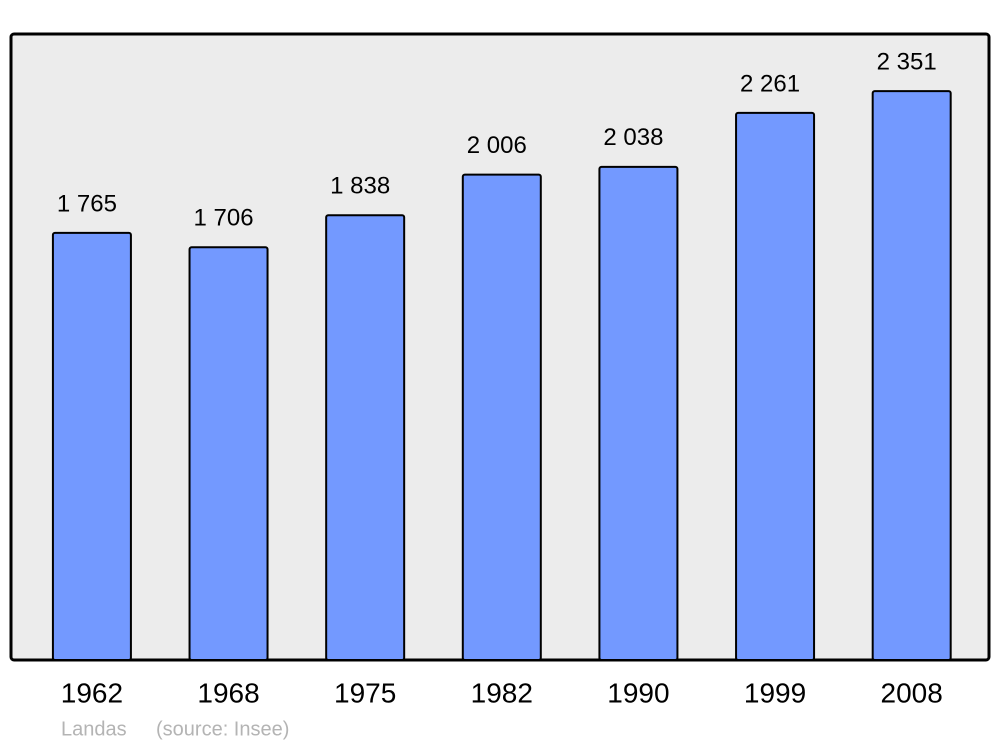 The image size is (1000, 747). Describe the element at coordinates (92, 692) in the screenshot. I see `x-tick-label: 1962` at that location.